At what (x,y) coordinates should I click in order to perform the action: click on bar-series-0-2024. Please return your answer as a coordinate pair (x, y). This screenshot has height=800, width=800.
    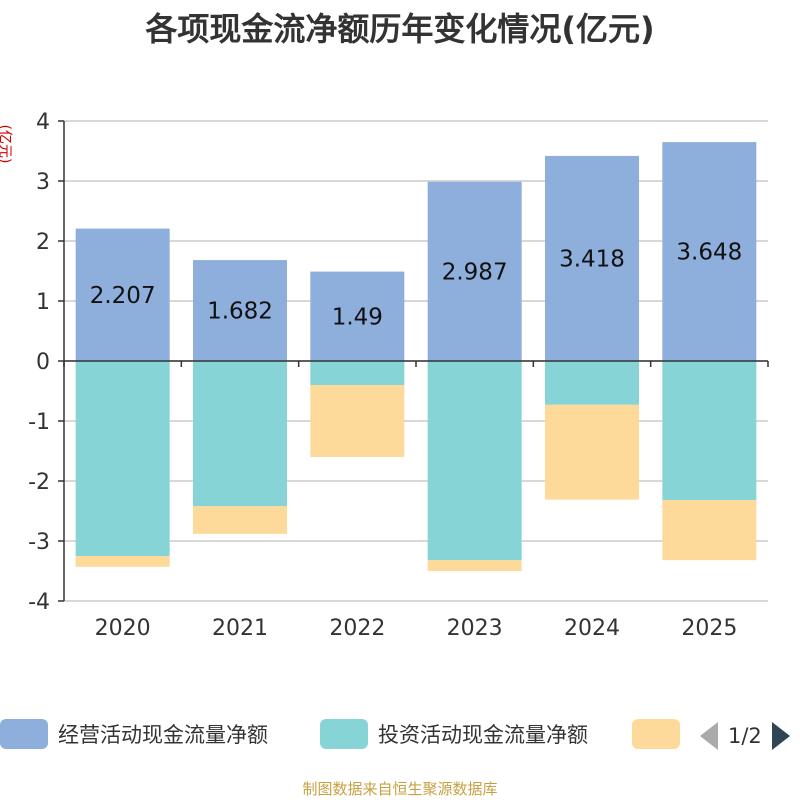
    Looking at the image, I should click on (592, 258).